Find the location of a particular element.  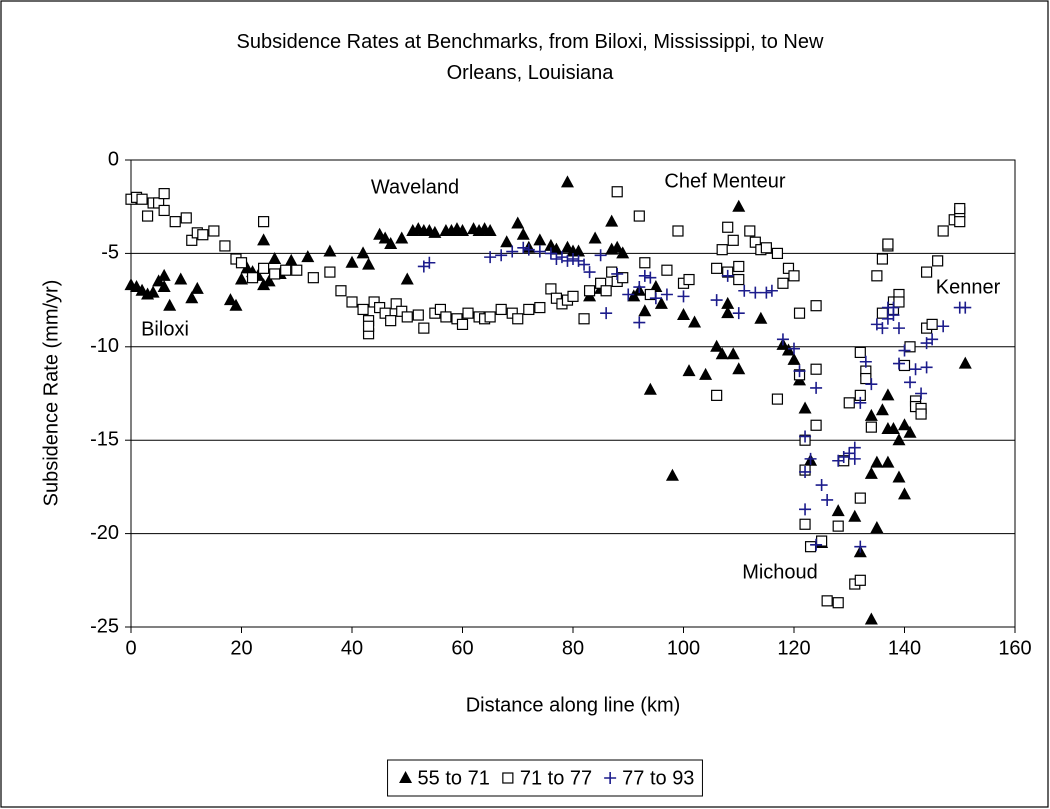

legend-box is located at coordinates (545, 778).